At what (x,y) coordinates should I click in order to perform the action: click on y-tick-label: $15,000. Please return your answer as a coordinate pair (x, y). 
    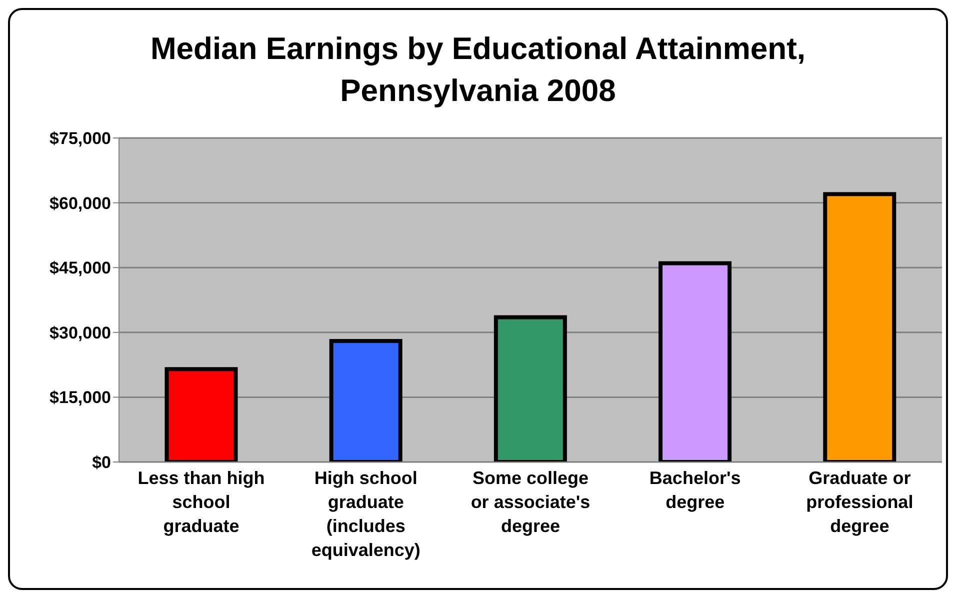
    Looking at the image, I should click on (80, 398).